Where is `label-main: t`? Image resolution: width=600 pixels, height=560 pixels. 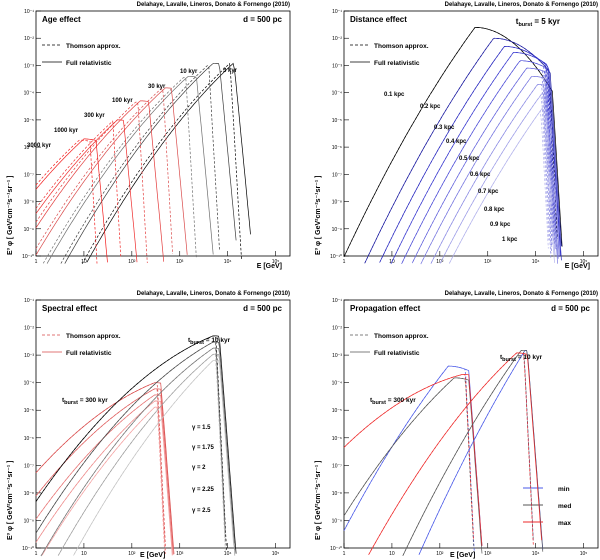 label-main: t is located at coordinates (501, 357).